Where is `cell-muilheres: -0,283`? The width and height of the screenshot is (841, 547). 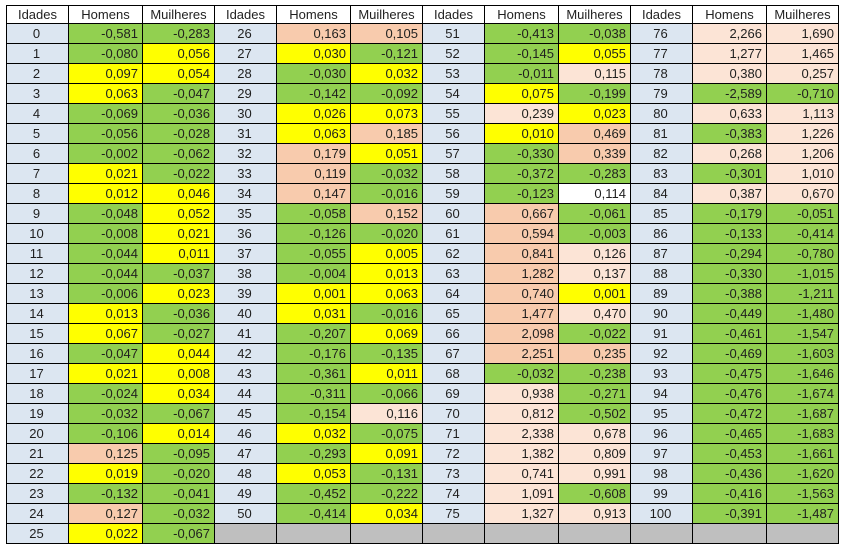
cell-muilheres: -0,283 is located at coordinates (178, 33).